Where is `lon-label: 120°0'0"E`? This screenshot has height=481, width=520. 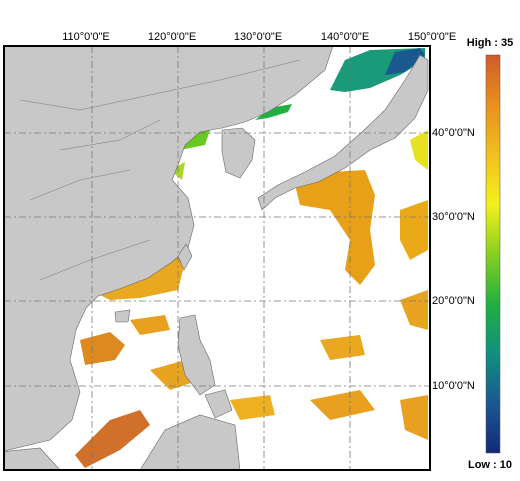
lon-label: 120°0'0"E is located at coordinates (172, 37).